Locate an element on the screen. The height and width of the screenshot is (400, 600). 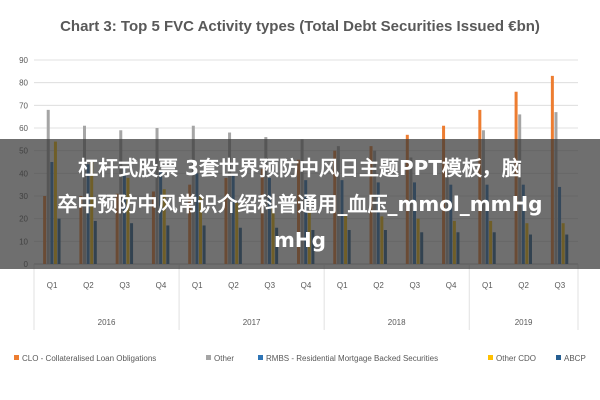
overlay-text-line-2: 卒中预防中风常识介绍科普通用_血压_mmol_mmHg is located at coordinates (300, 204).